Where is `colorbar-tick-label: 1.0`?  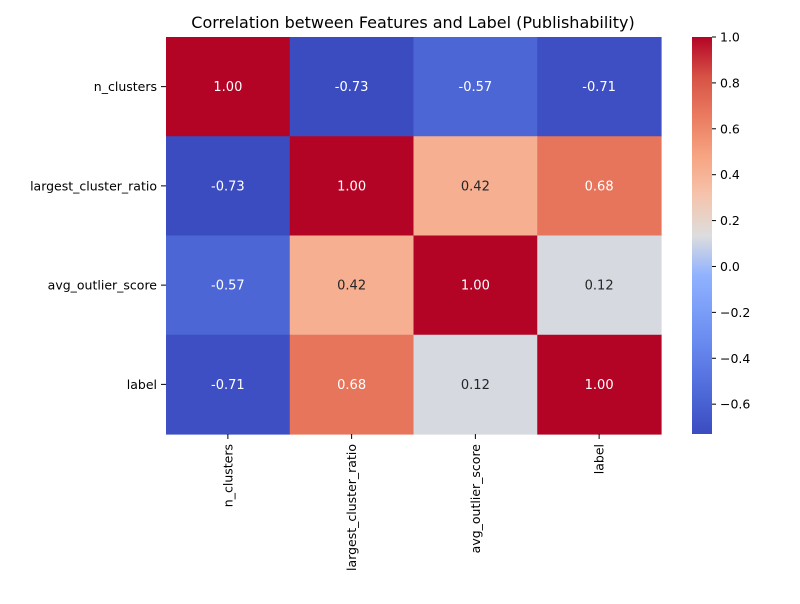 colorbar-tick-label: 1.0 is located at coordinates (730, 37).